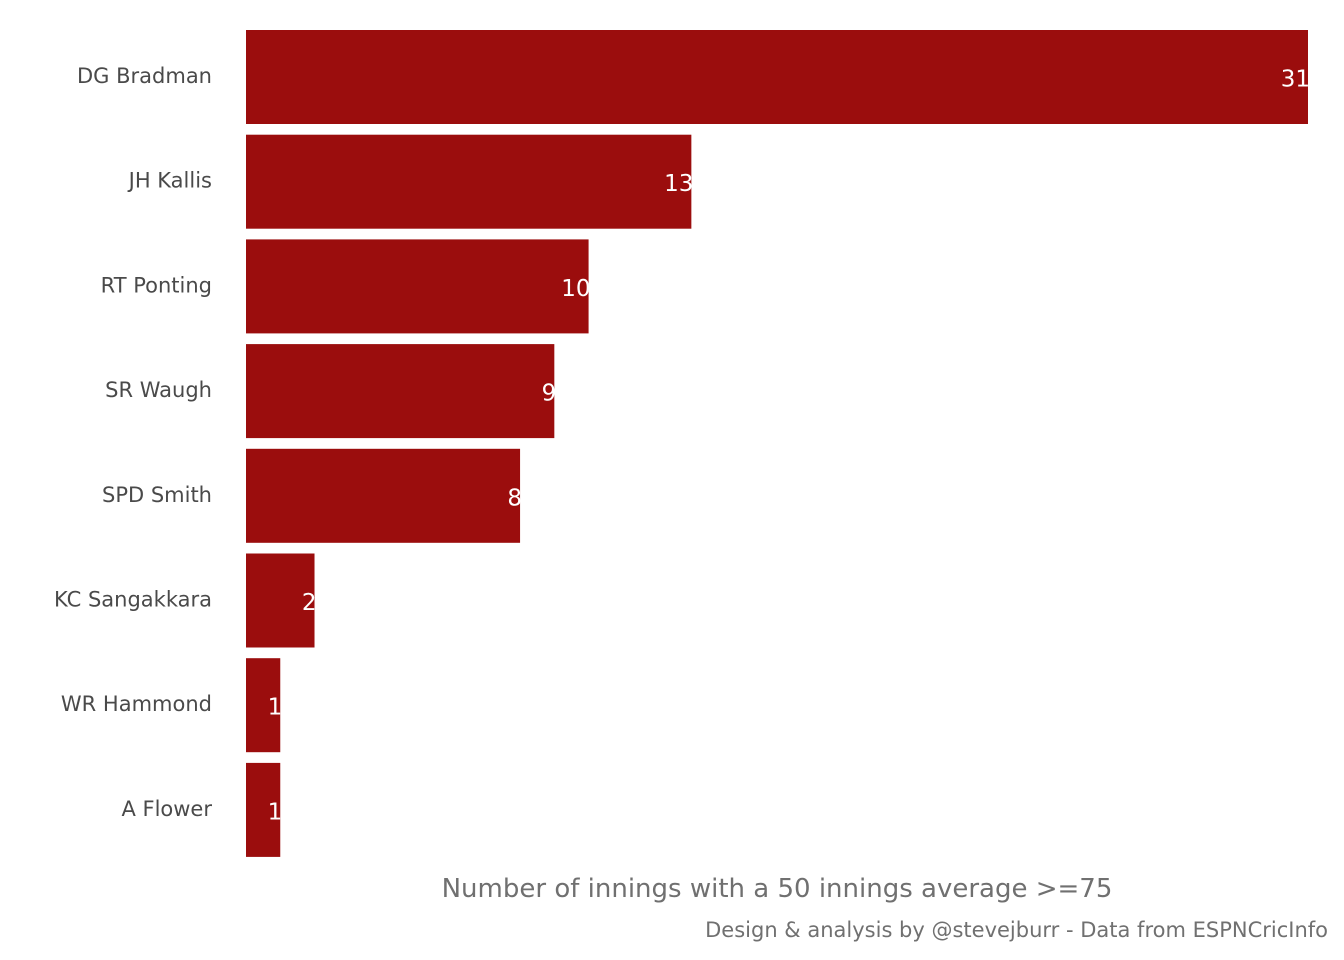  Describe the element at coordinates (156, 285) in the screenshot. I see `category-label: RT Ponting` at that location.